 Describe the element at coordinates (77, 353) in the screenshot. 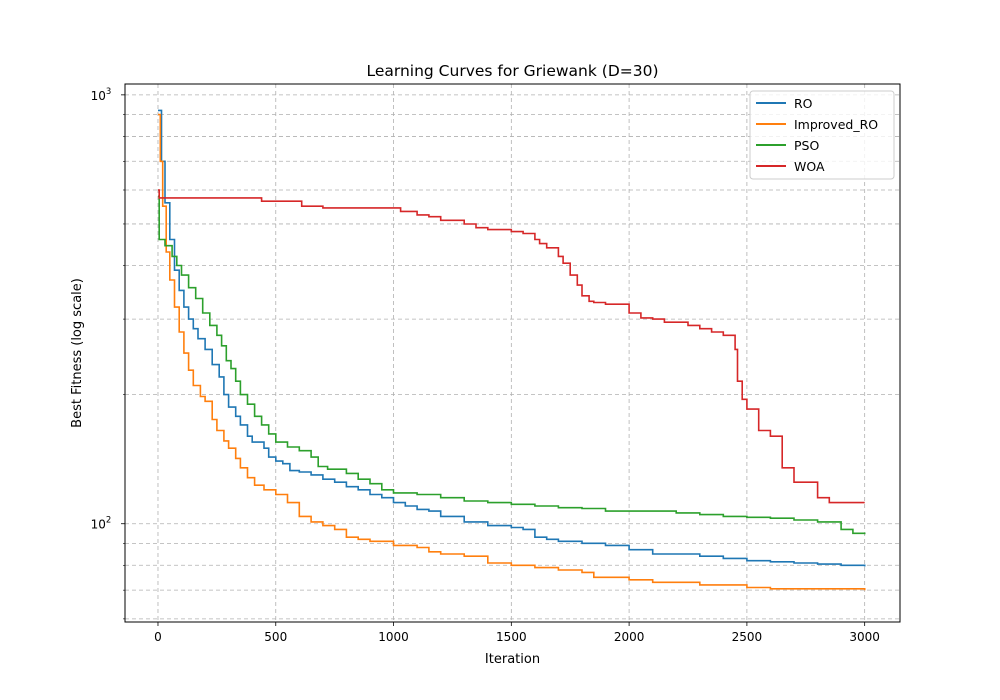

I see `y-axis-label: Best Fitness (log scale)` at that location.